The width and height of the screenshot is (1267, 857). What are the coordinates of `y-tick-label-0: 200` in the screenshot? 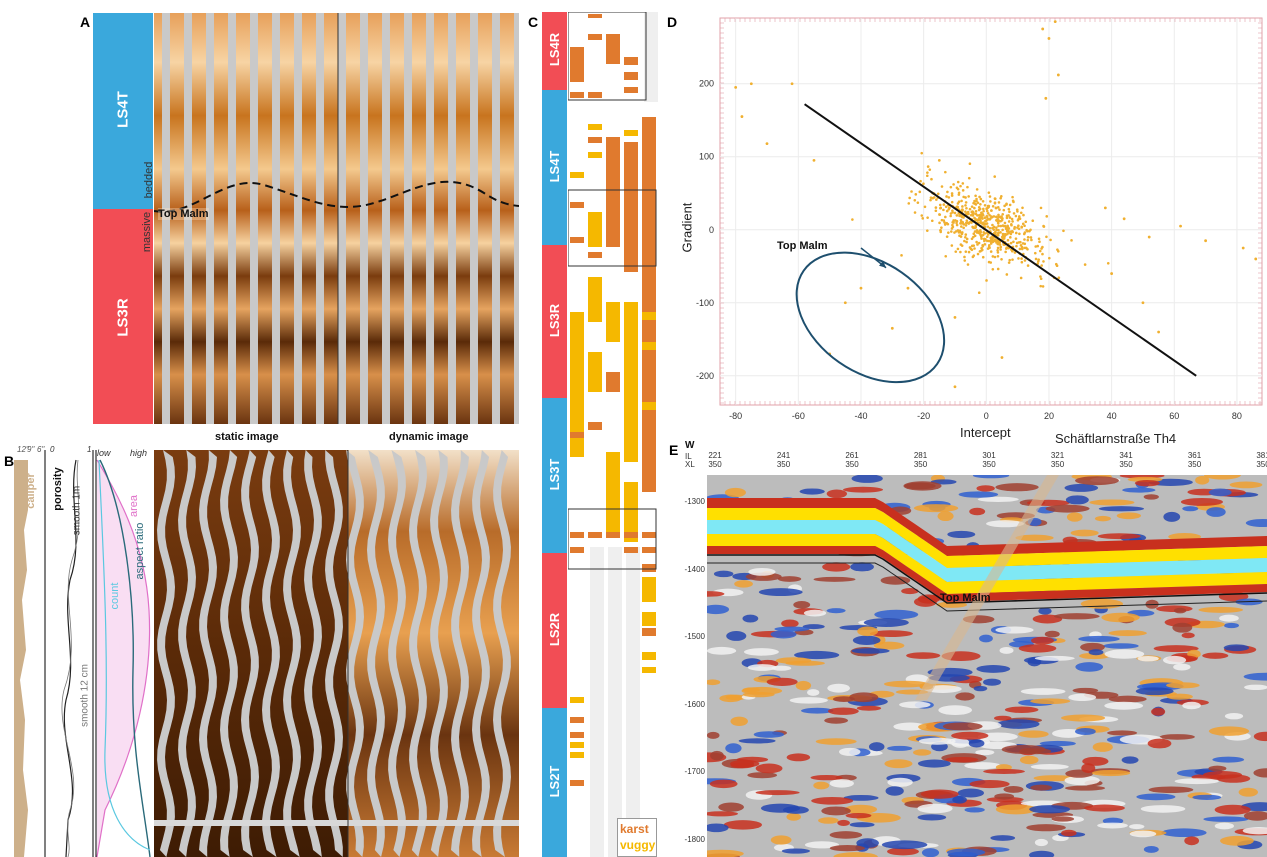 It's located at (706, 84).